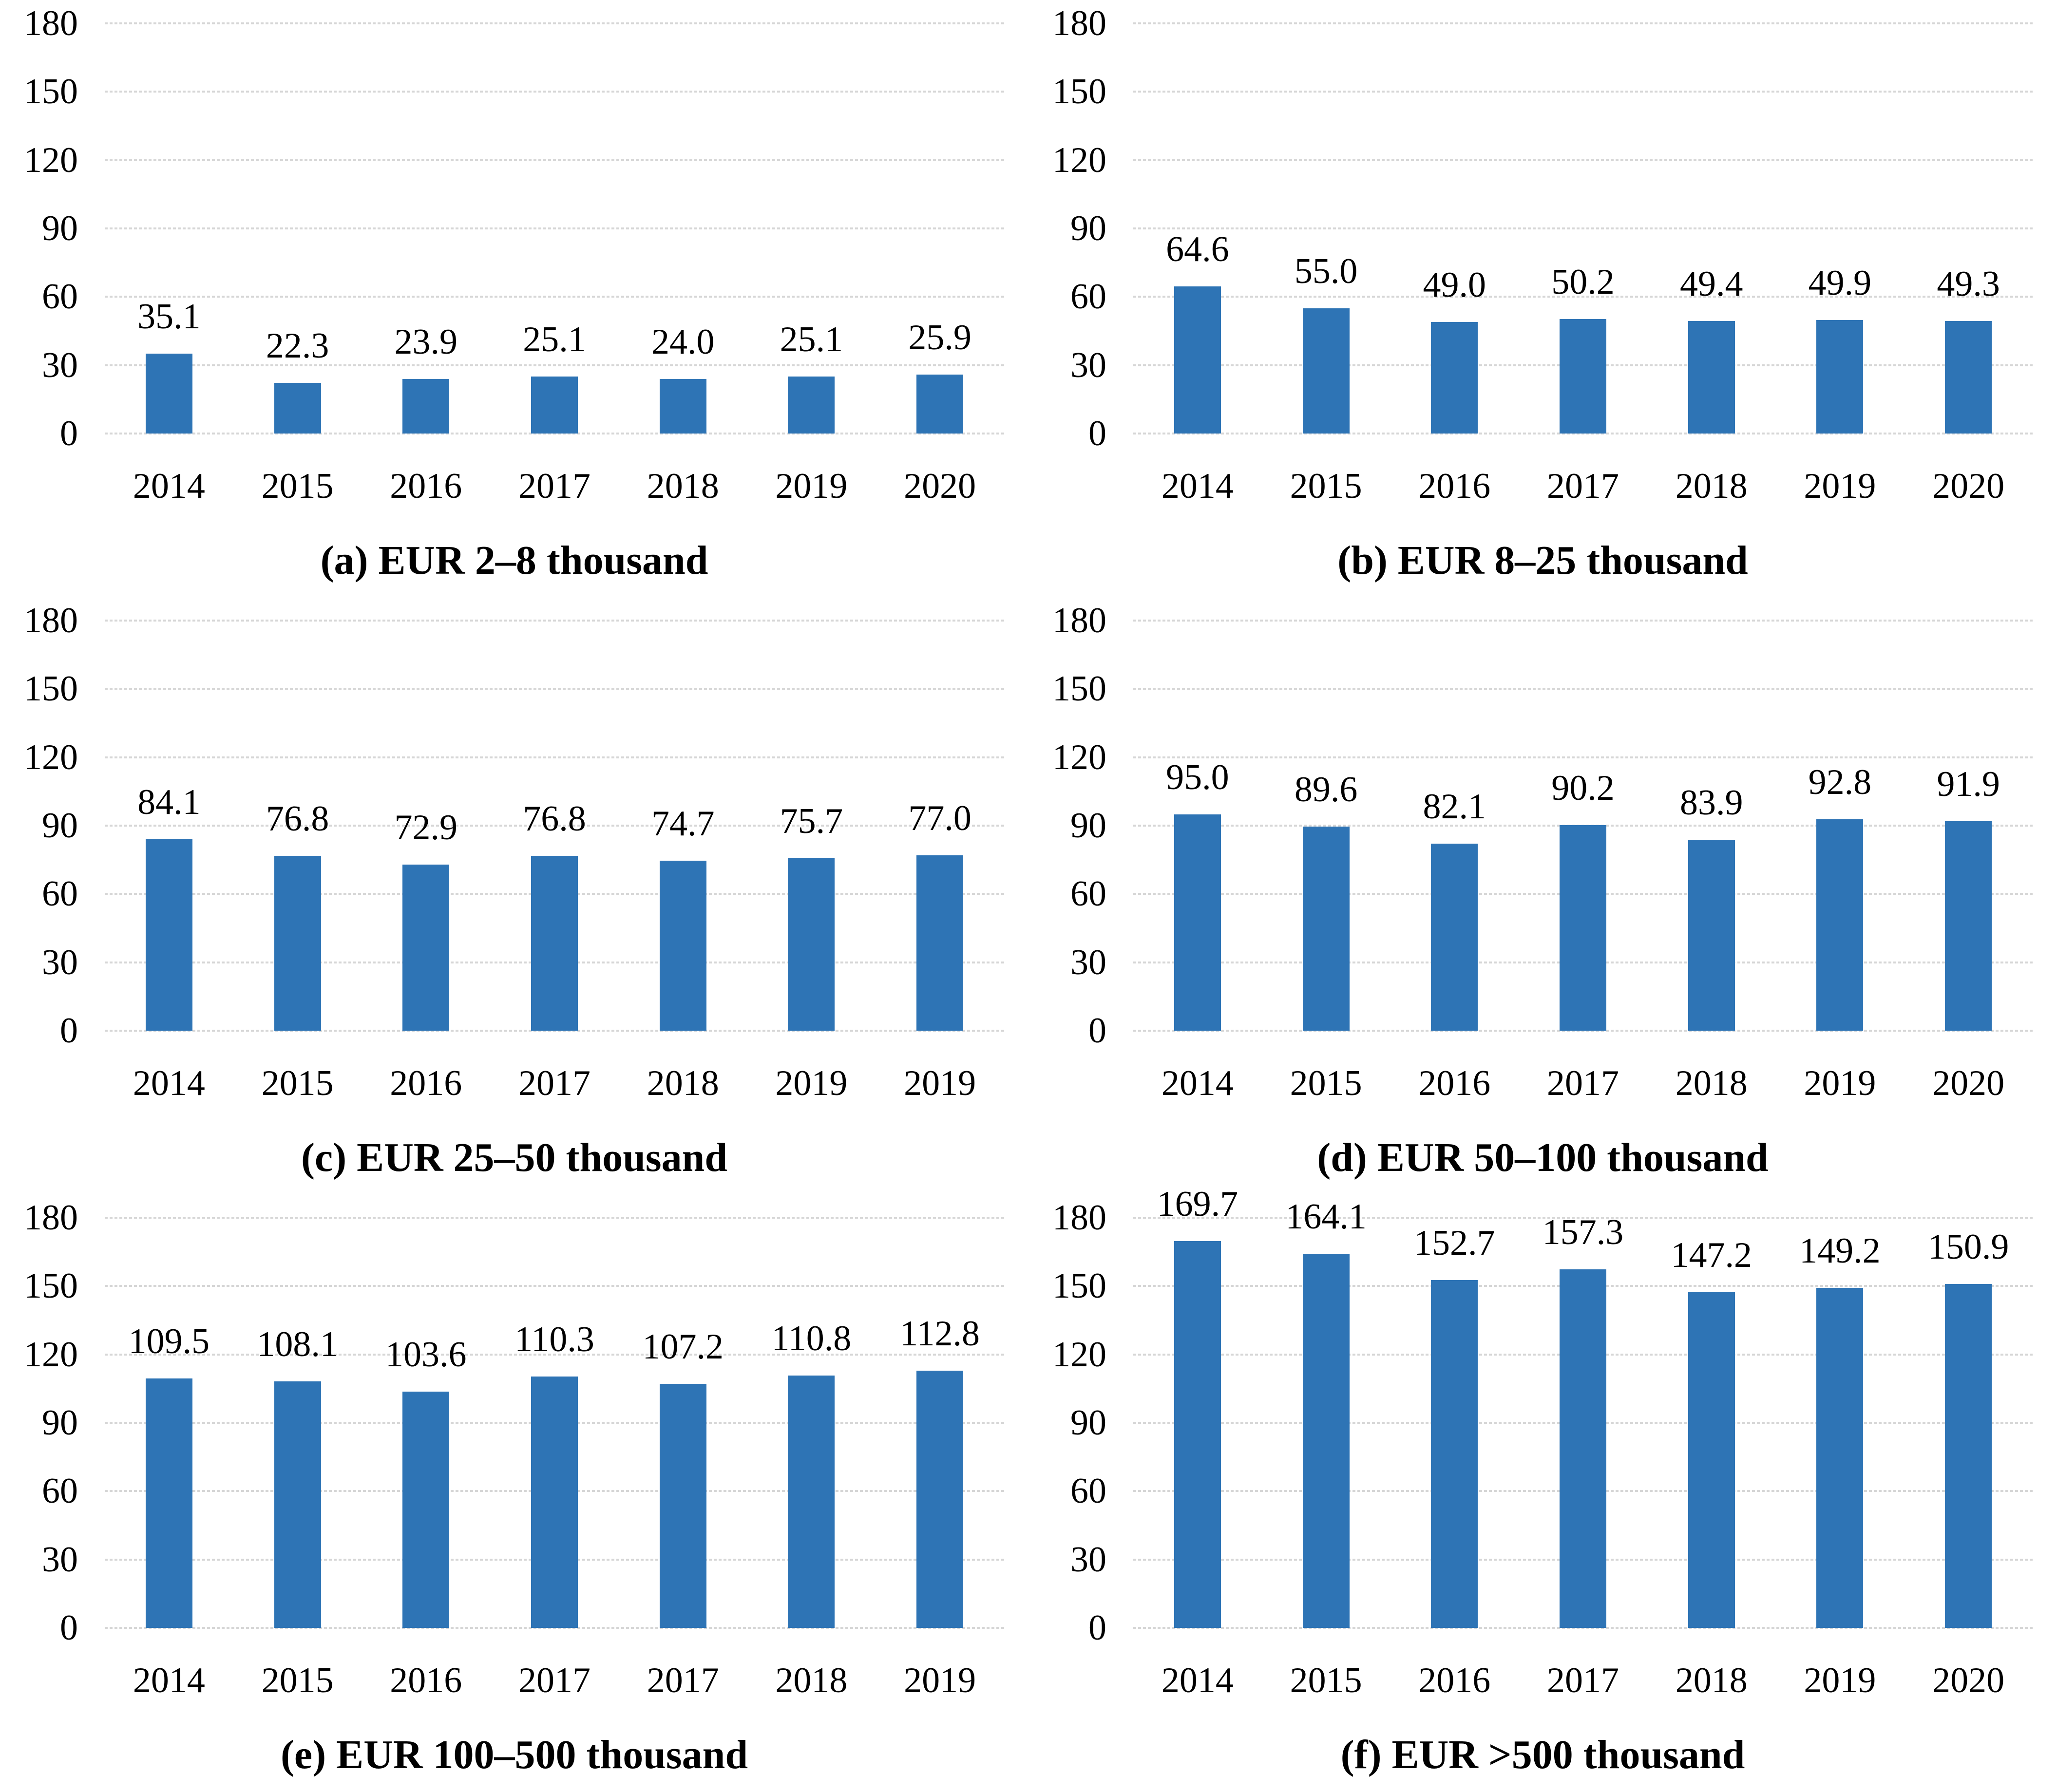 This screenshot has height=1792, width=2057. What do you see at coordinates (1583, 282) in the screenshot?
I see `bar-value-label: 50.2` at bounding box center [1583, 282].